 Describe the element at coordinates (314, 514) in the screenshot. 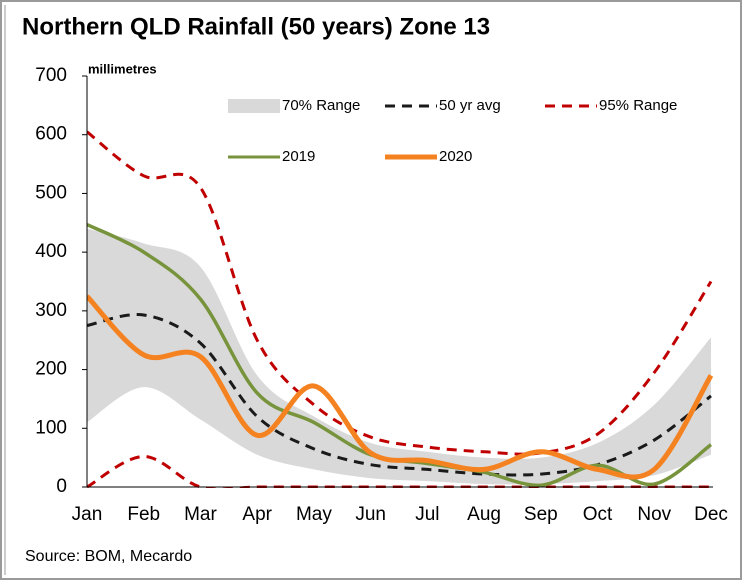

I see `x-tick-label: May` at that location.